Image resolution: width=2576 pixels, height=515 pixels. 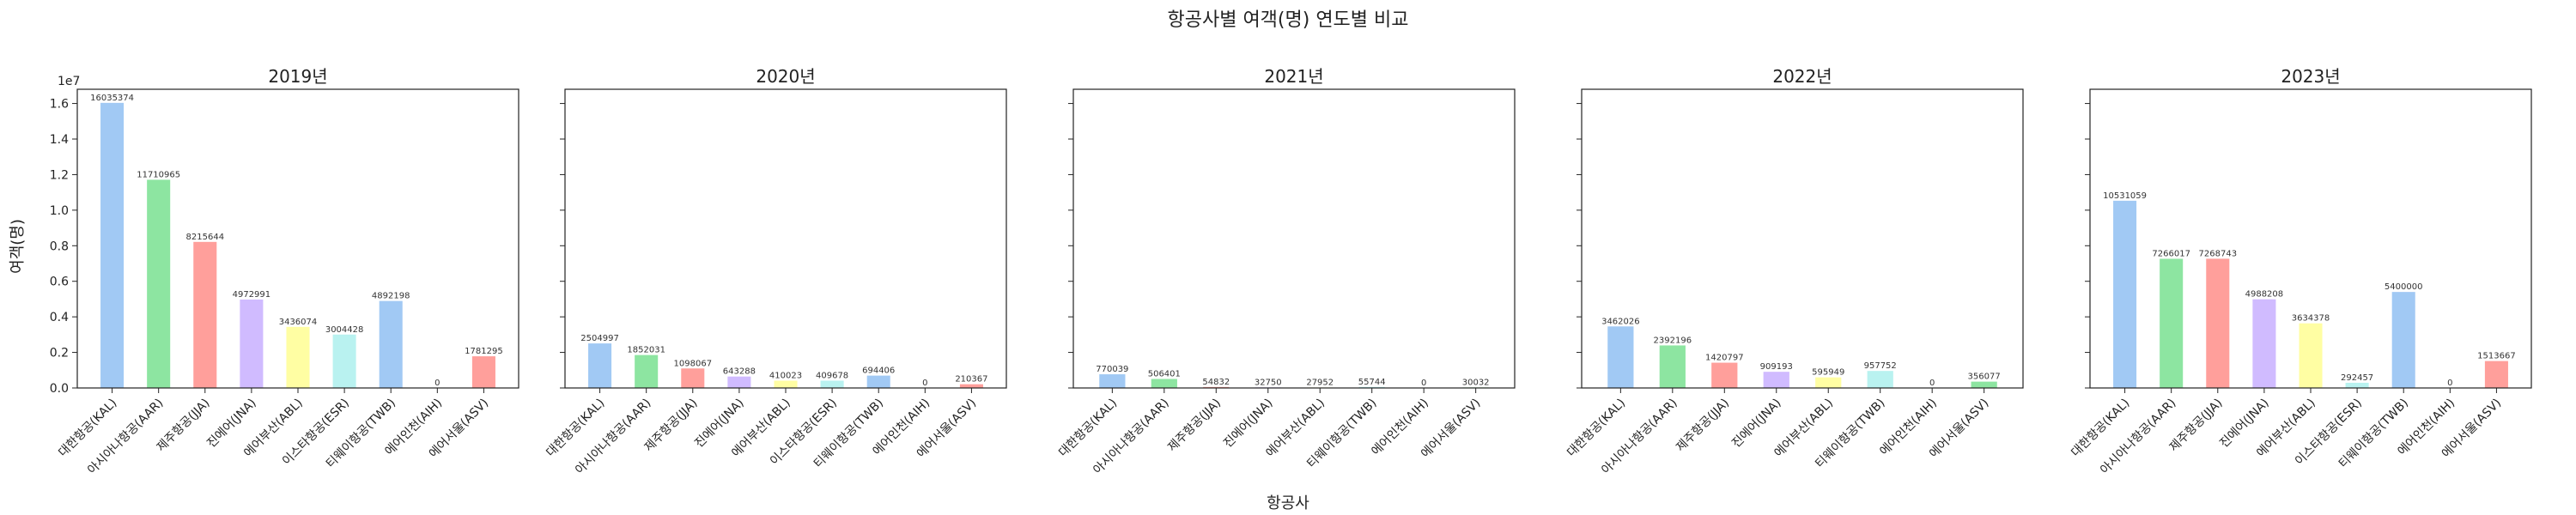 I want to click on data-label: 694406, so click(x=878, y=371).